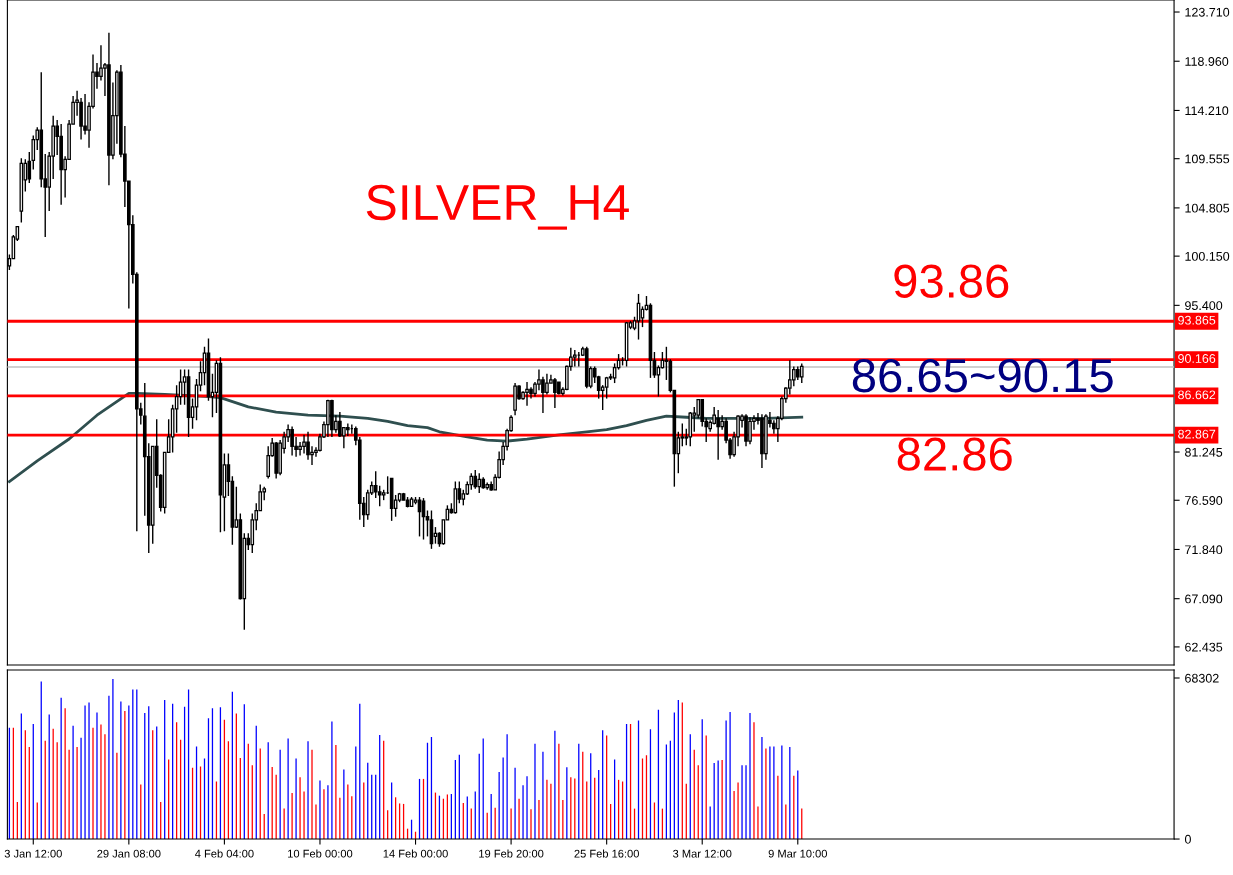 This screenshot has height=875, width=1233. What do you see at coordinates (1207, 111) in the screenshot?
I see `y-tick-label: 114.210` at bounding box center [1207, 111].